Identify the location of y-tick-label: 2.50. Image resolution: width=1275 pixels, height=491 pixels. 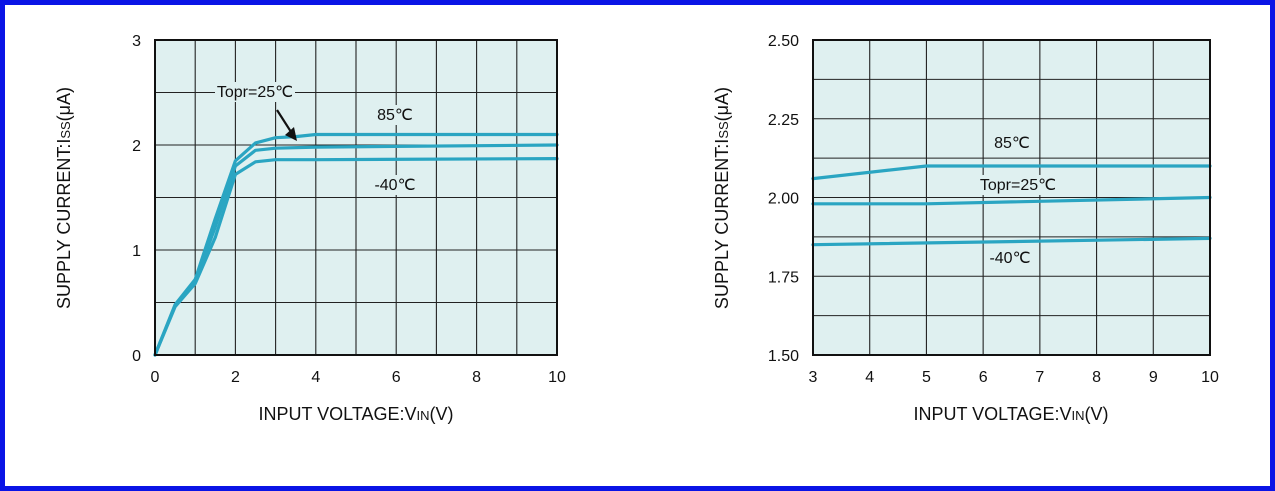
(783, 41).